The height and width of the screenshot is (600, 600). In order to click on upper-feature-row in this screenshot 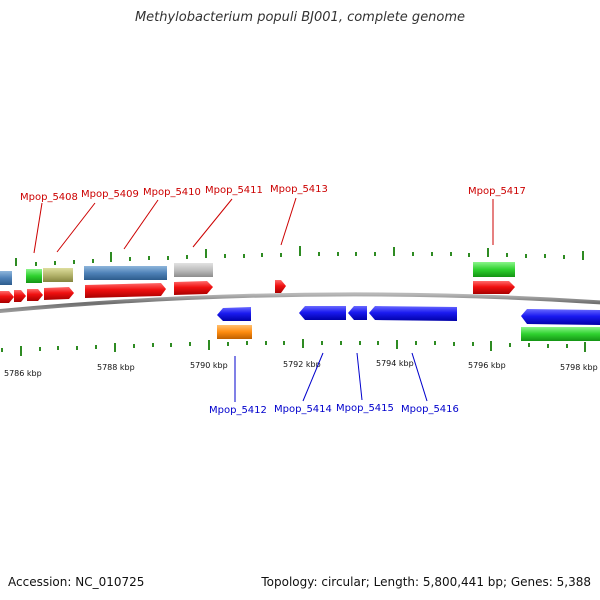, I will do `click(257, 273)`.